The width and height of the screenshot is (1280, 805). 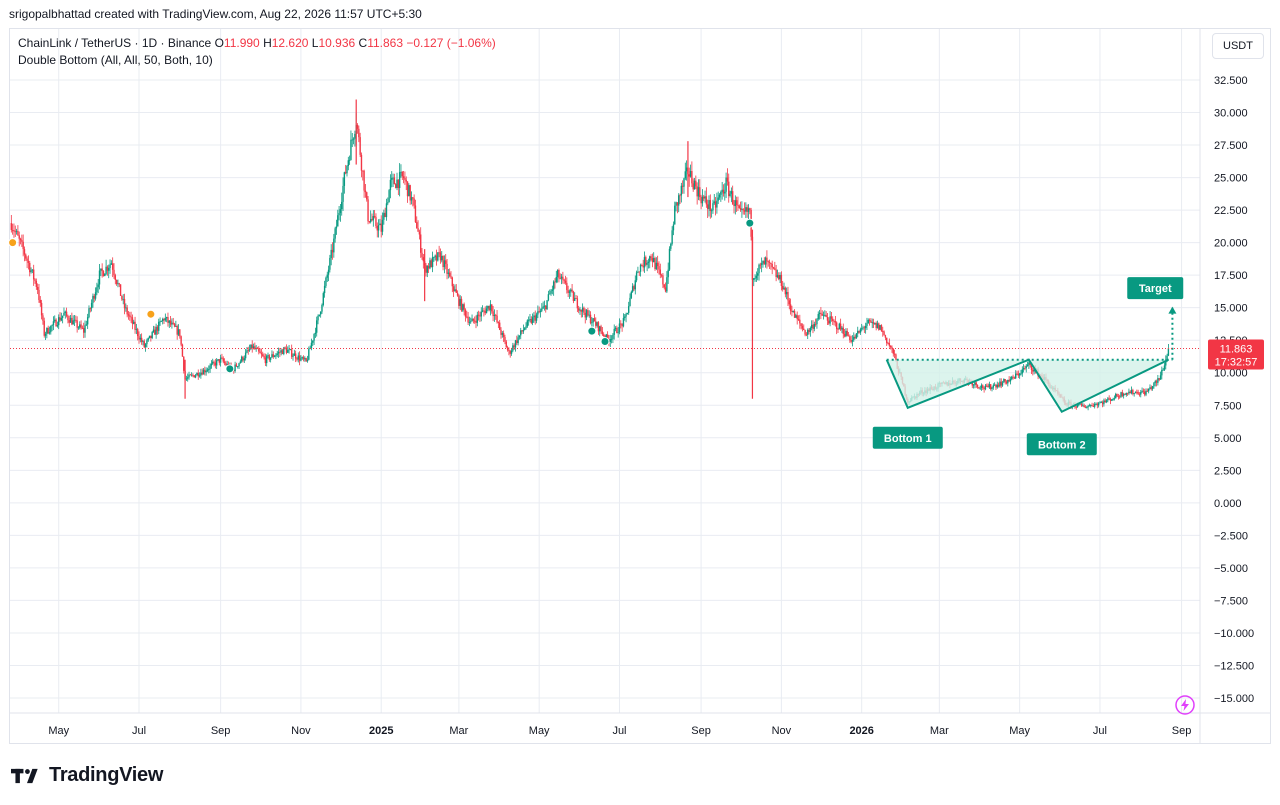 What do you see at coordinates (139, 731) in the screenshot?
I see `x-tick-label: Jul` at bounding box center [139, 731].